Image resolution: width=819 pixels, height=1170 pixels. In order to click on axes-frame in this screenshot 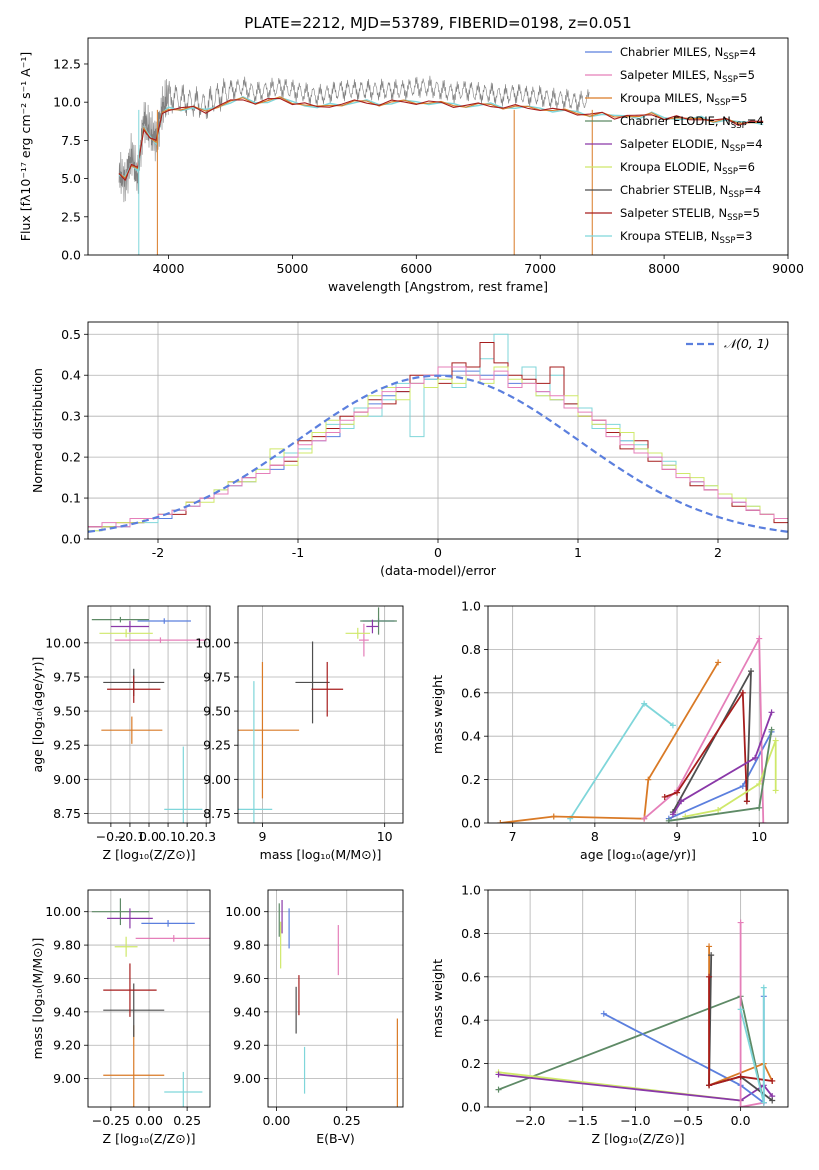, I will do `click(320, 714)`.